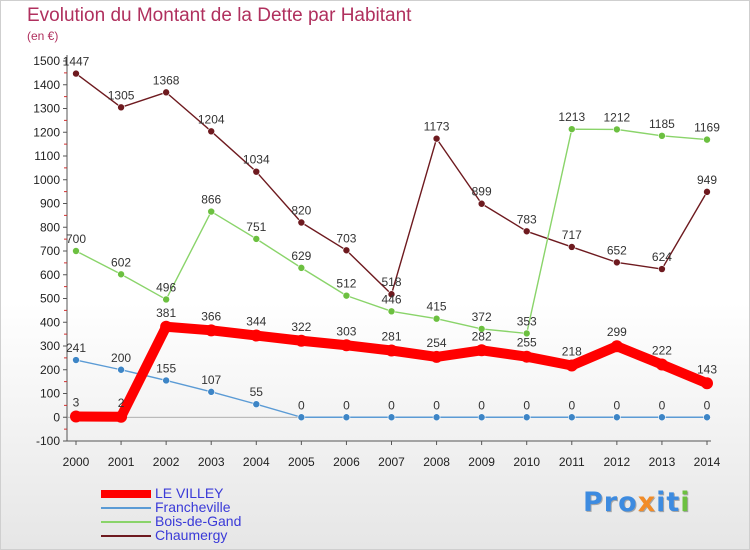 This screenshot has width=750, height=550. What do you see at coordinates (121, 95) in the screenshot?
I see `data-label: 1305` at bounding box center [121, 95].